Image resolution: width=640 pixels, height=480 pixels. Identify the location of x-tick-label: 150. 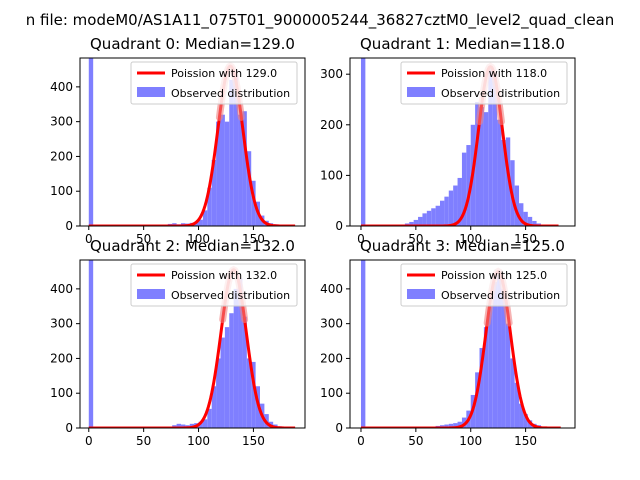
(253, 239).